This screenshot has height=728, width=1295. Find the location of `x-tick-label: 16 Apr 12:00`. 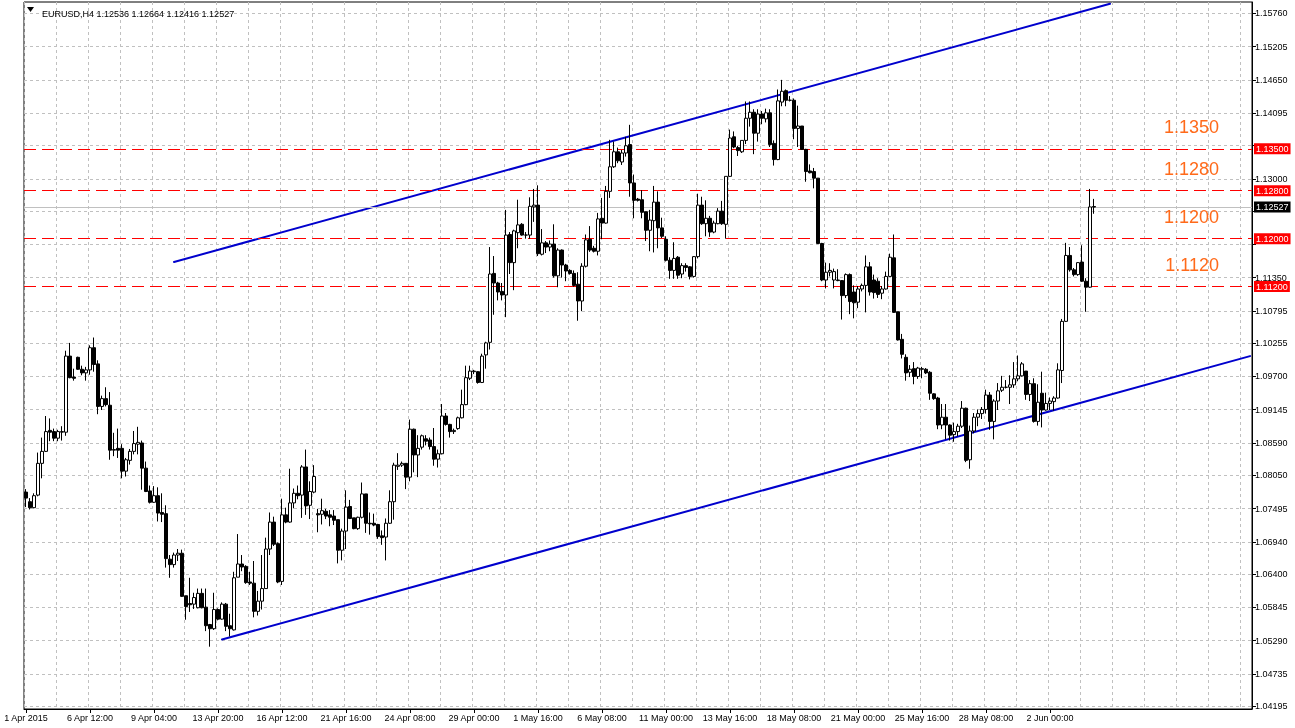

x-tick-label: 16 Apr 12:00 is located at coordinates (282, 717).